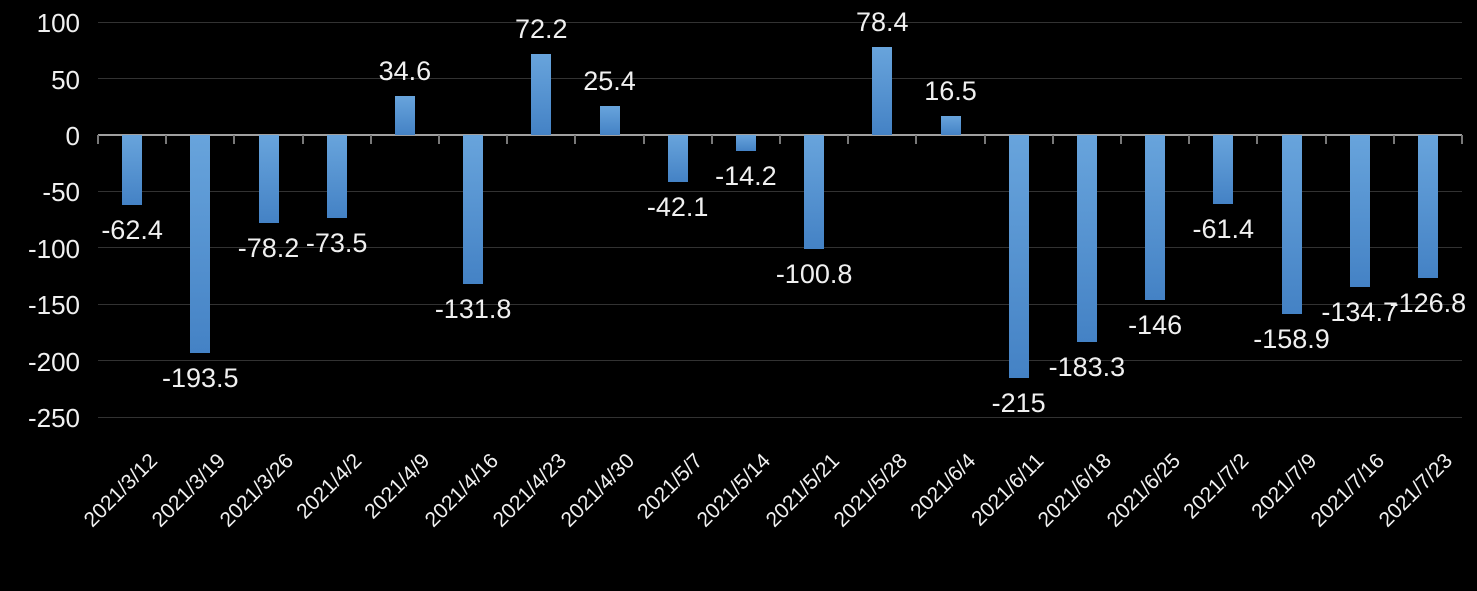  What do you see at coordinates (132, 230) in the screenshot?
I see `bar-data-label: -62.4` at bounding box center [132, 230].